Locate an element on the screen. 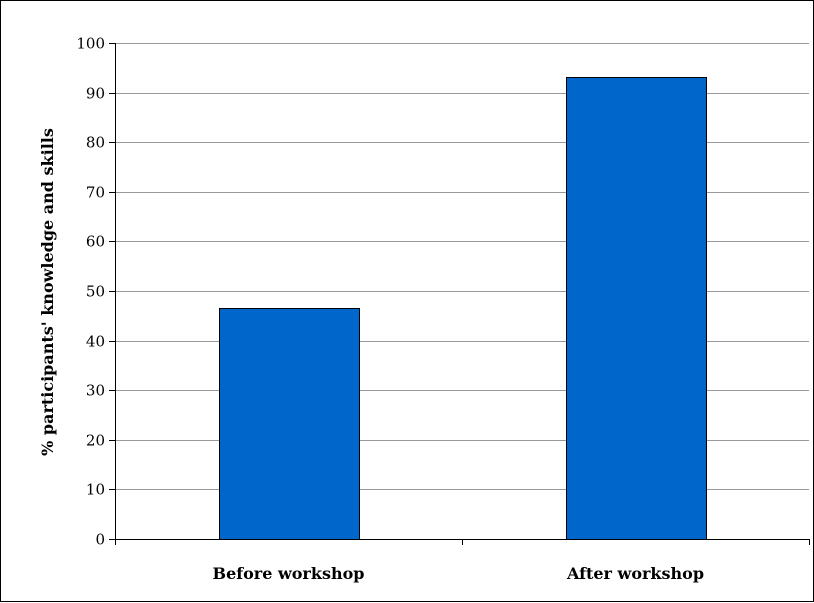  y-tick-label-60: 60 is located at coordinates (95, 242).